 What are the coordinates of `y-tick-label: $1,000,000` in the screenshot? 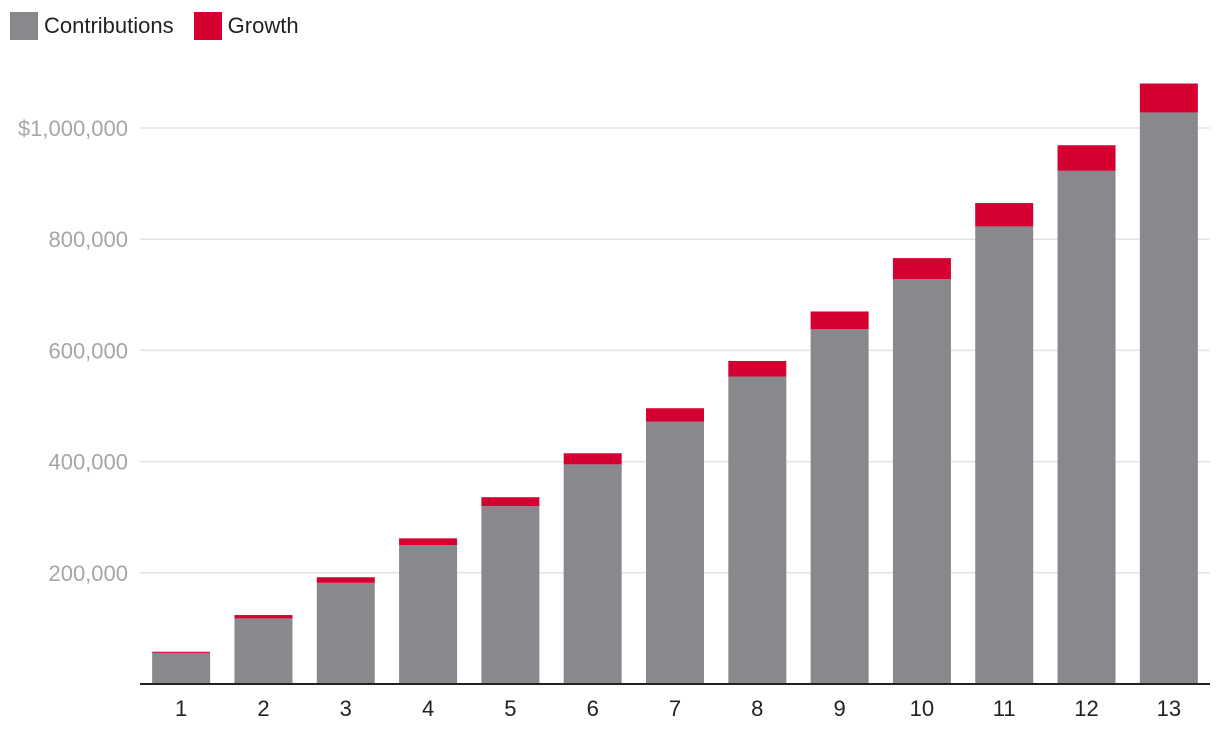 It's located at (73, 128).